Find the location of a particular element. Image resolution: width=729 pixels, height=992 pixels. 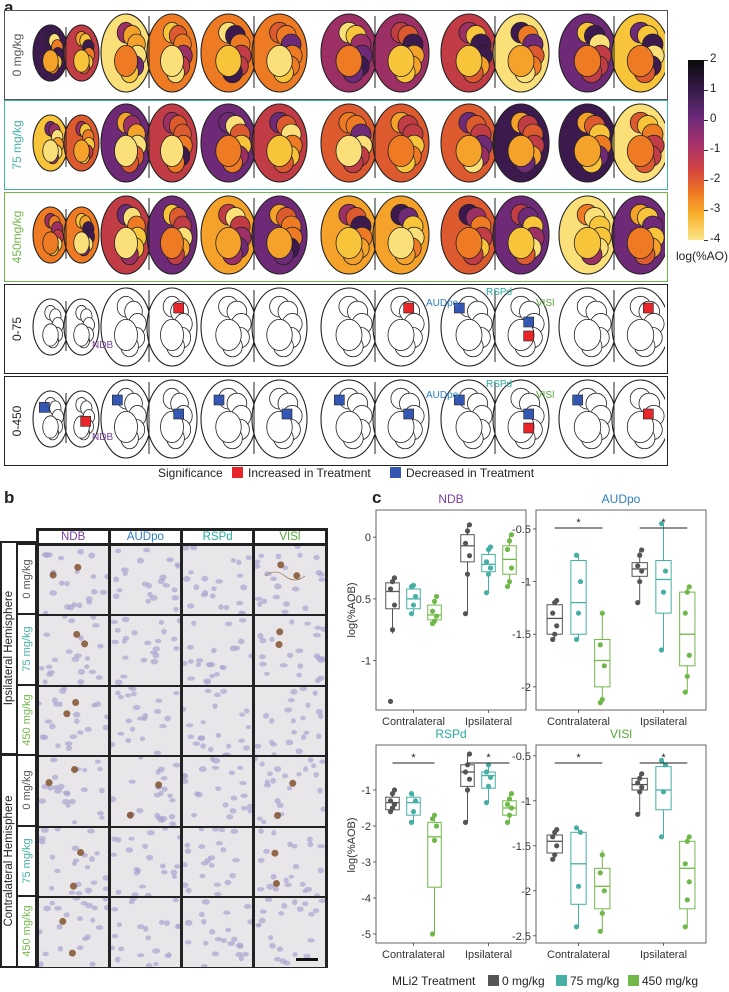

chart-title: RSPd is located at coordinates (450, 734).